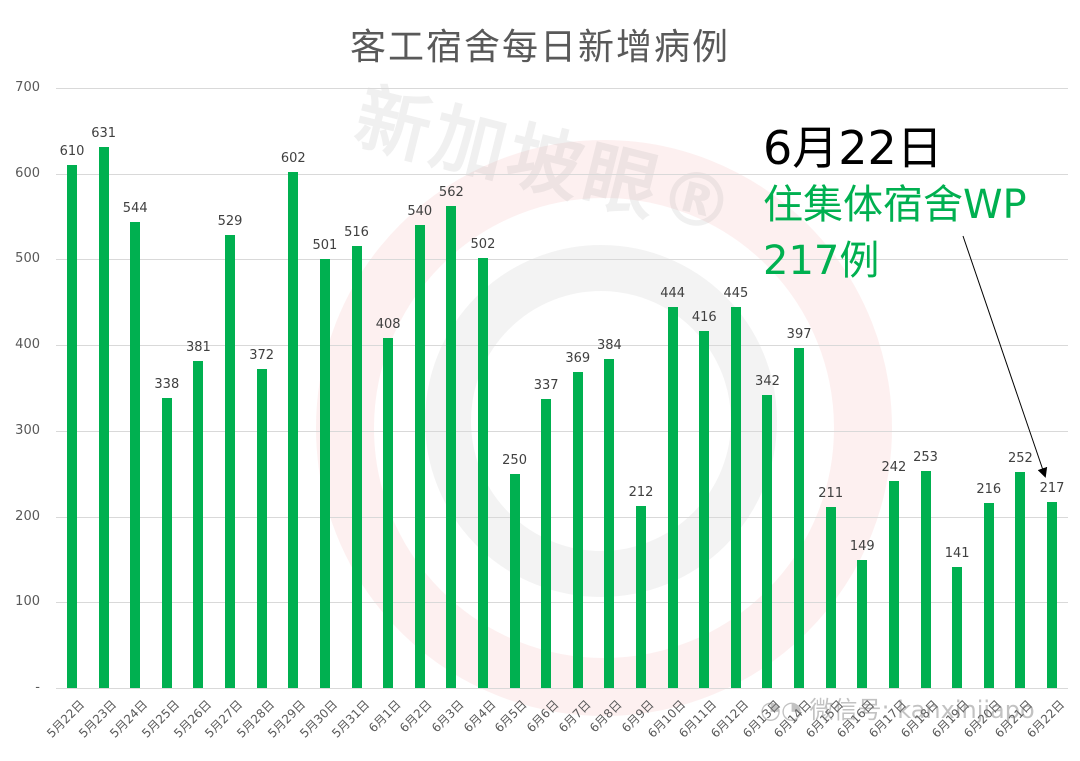  I want to click on wechat-watermark: ◔◔ 微信号: kanxinjiapo, so click(897, 707).